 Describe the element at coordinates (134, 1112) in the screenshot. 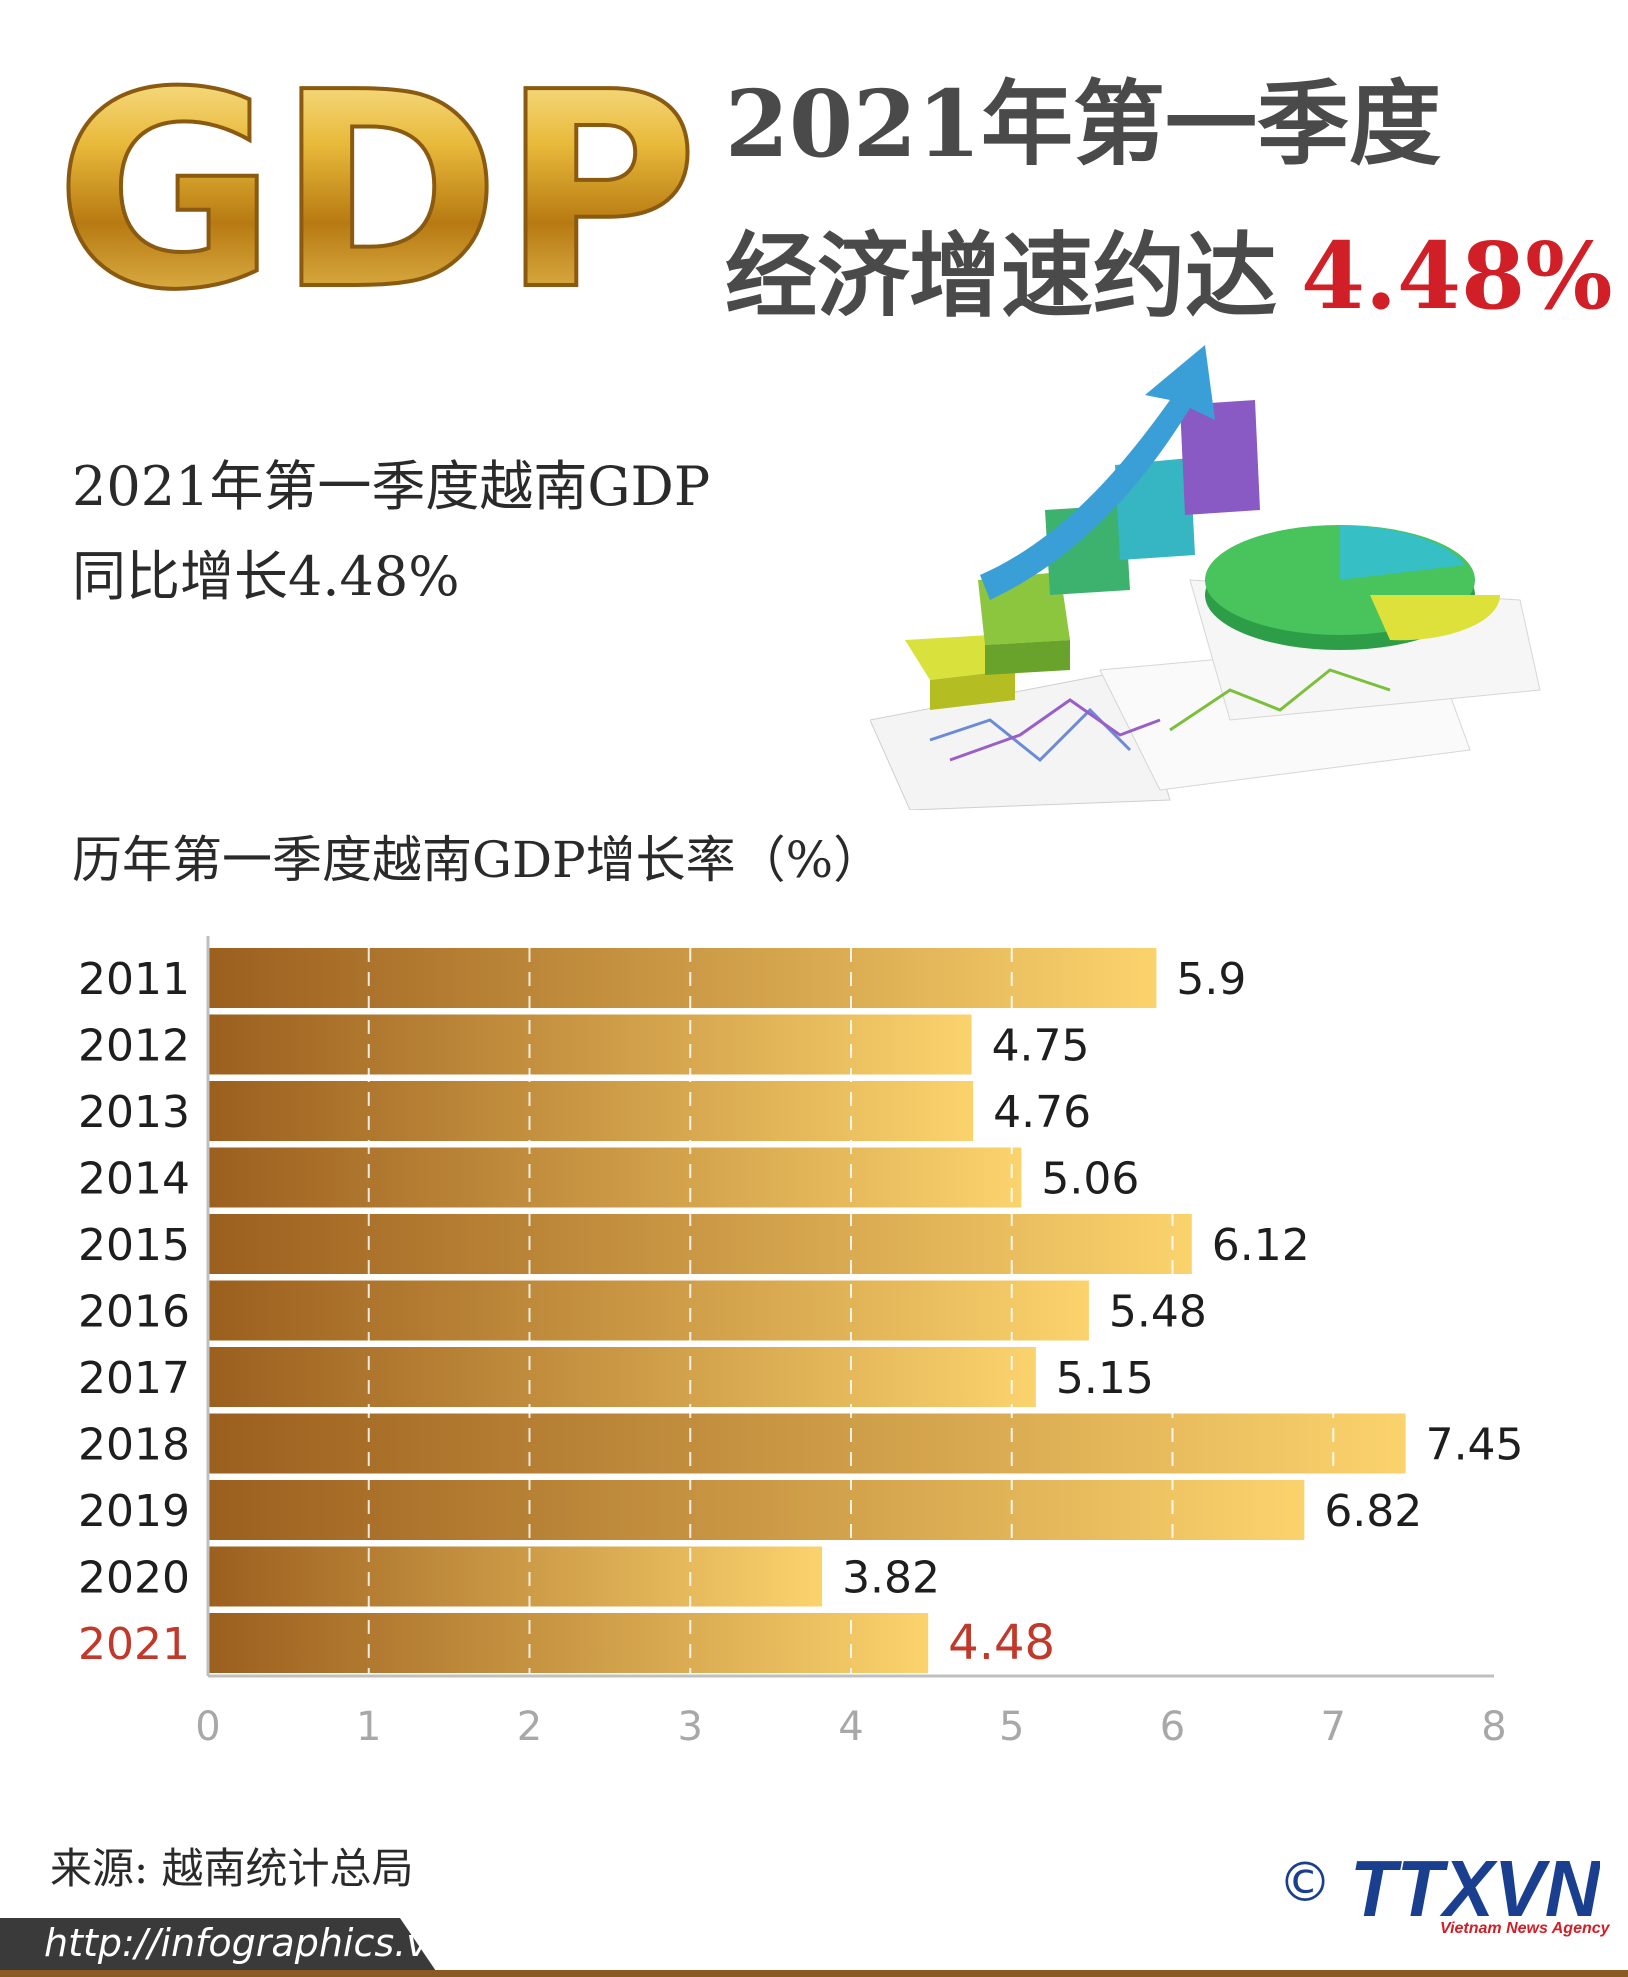

I see `y-tick-label-2013: 2013` at that location.